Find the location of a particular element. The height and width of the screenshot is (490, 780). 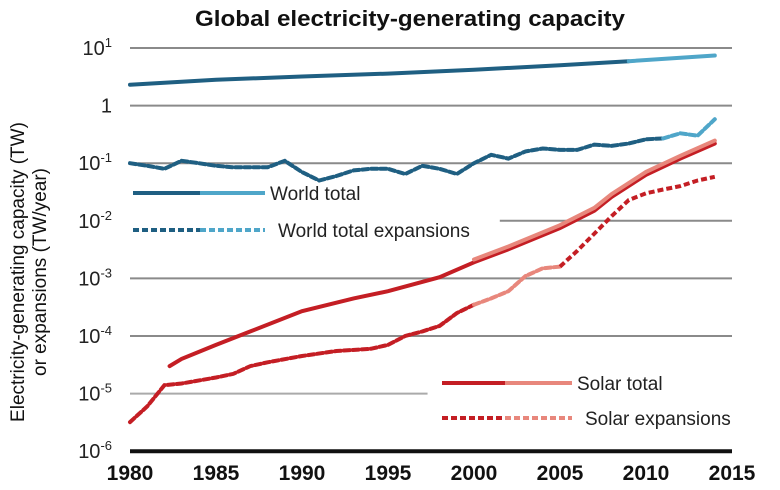

y-tick-label: 10⁻² is located at coordinates (95, 220).